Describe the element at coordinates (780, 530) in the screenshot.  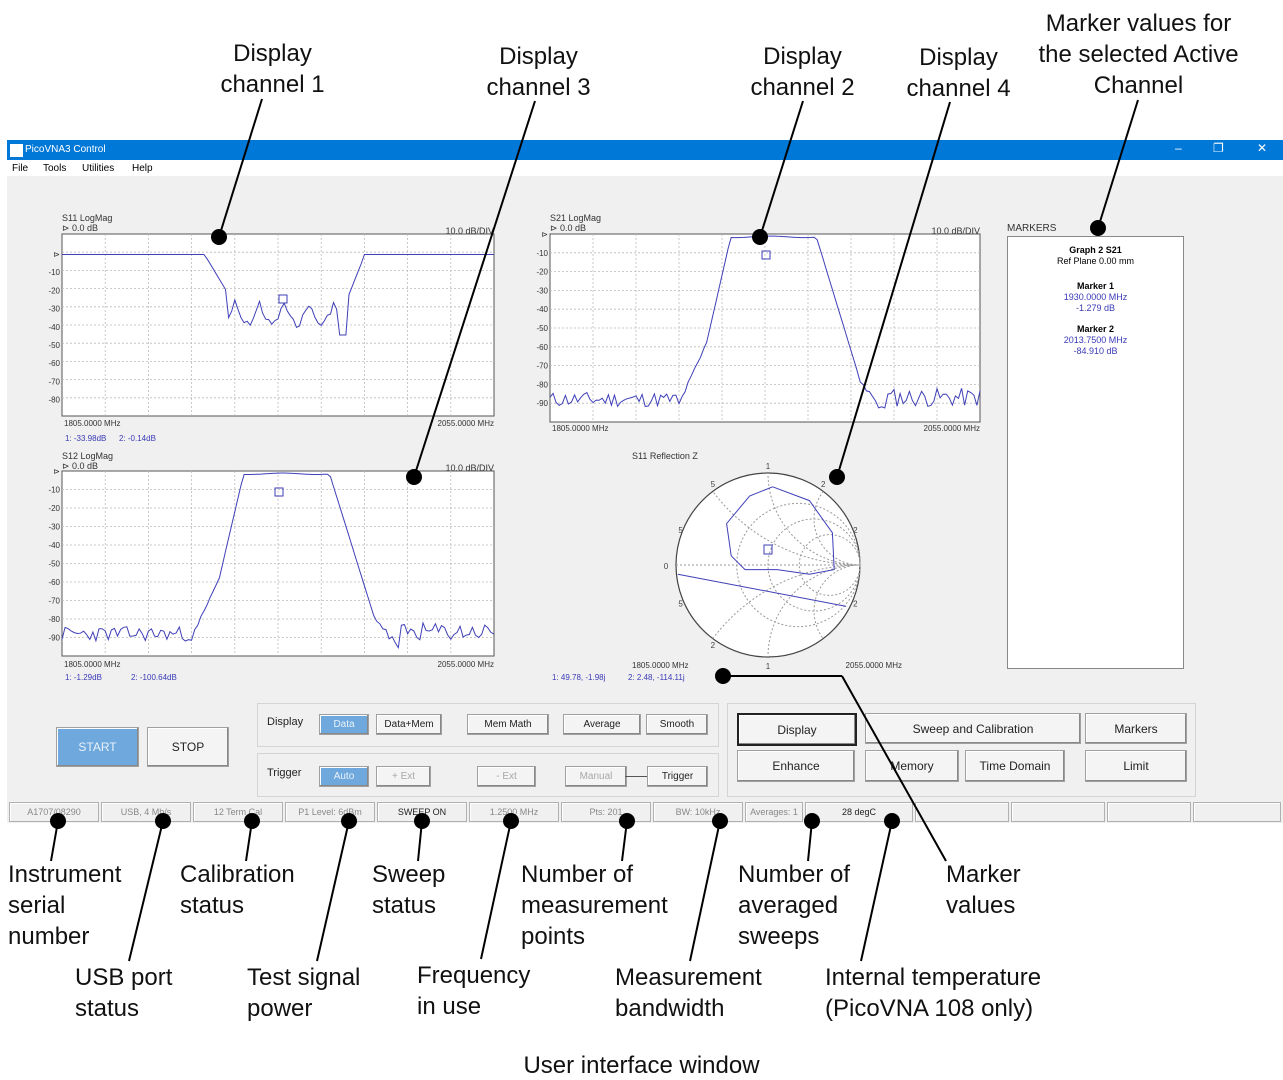
I see `smith-trace` at that location.